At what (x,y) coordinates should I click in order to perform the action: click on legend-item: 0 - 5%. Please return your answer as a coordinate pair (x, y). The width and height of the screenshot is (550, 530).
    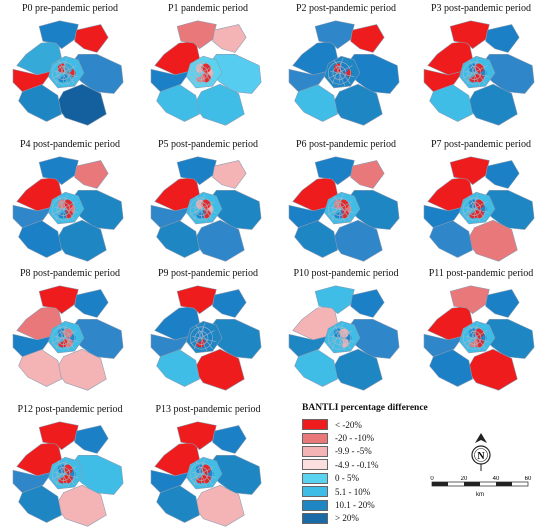
    Looking at the image, I should click on (377, 478).